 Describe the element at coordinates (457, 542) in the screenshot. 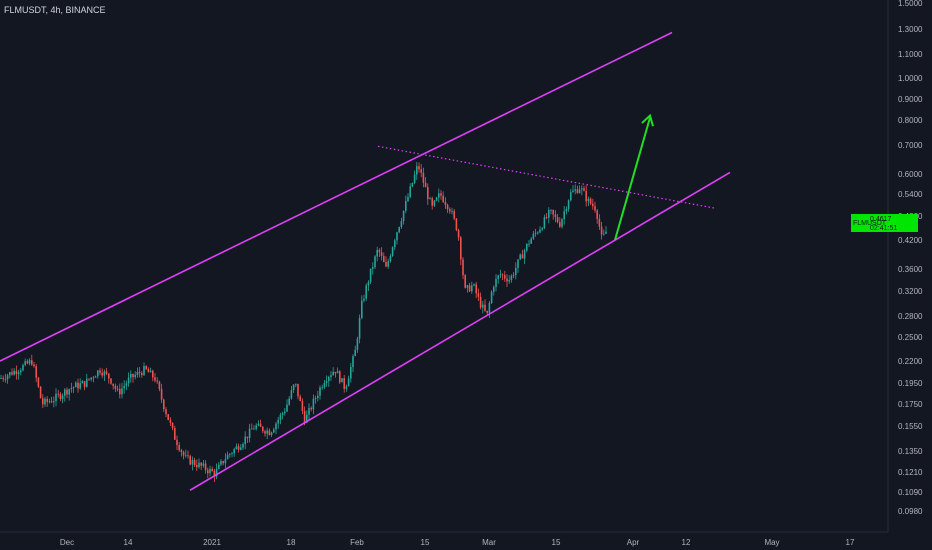

I see `time-axis: Dec 14 2021 18 Feb 15 Mar 15 Apr 12 May 17` at that location.